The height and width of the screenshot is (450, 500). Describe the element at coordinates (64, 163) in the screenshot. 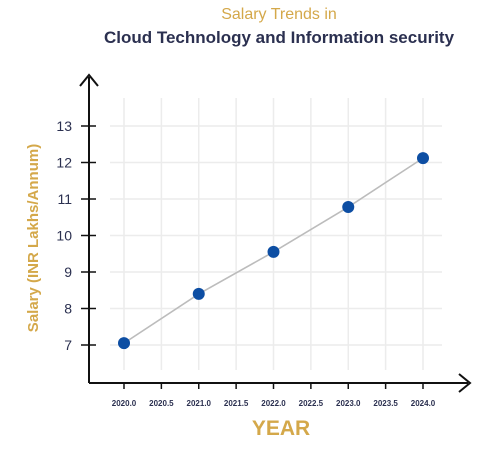

I see `y-tick-label: 12` at that location.